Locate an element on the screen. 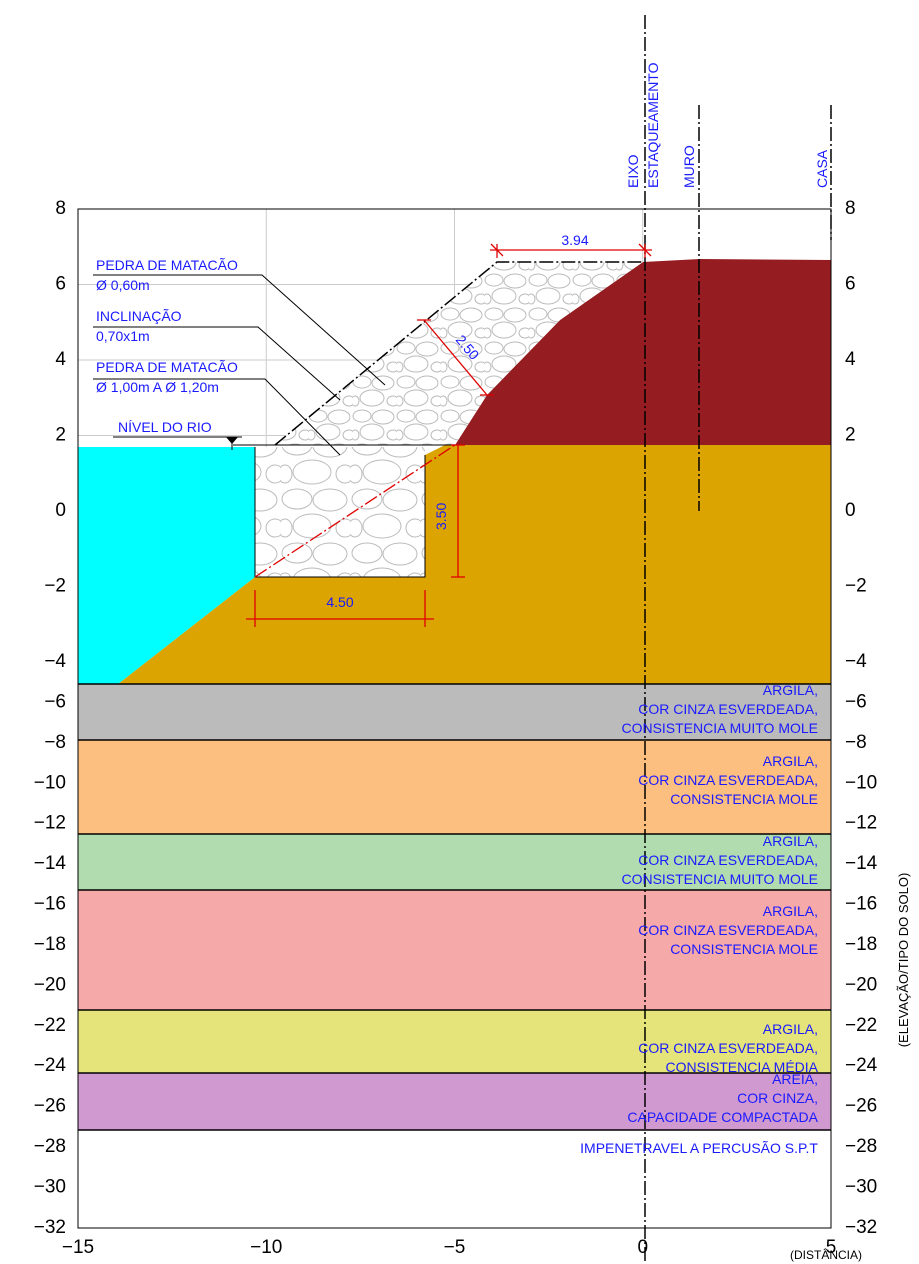  layer-label: CONSISTENCIA MÉDIA is located at coordinates (742, 1067).